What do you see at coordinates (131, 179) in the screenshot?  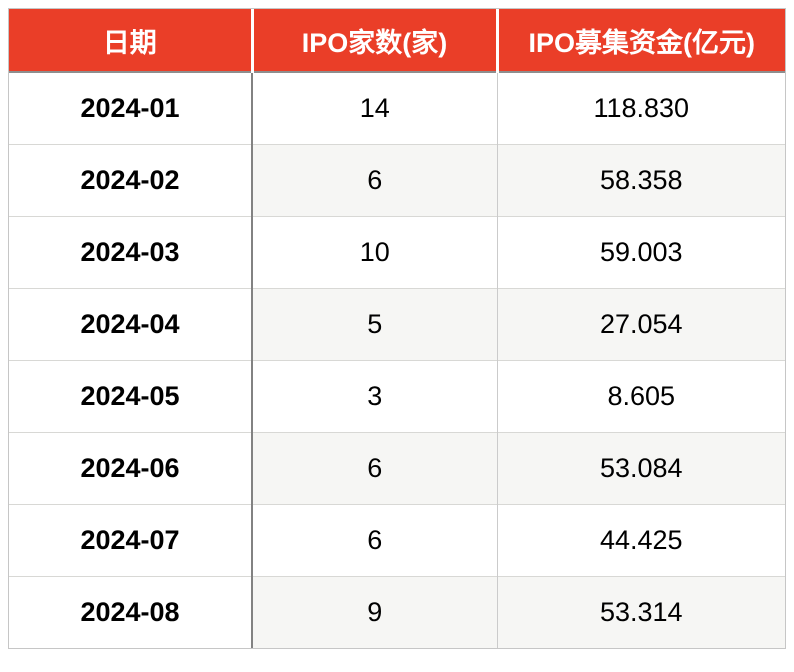 I see `date-cell: 2024-02` at bounding box center [131, 179].